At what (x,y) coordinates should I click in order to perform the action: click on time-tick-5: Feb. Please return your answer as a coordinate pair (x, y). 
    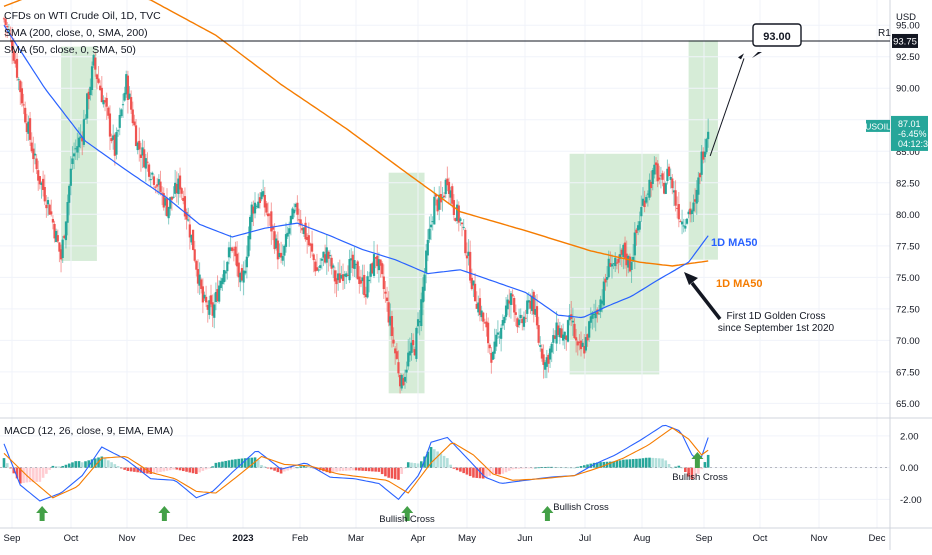
    Looking at the image, I should click on (300, 538).